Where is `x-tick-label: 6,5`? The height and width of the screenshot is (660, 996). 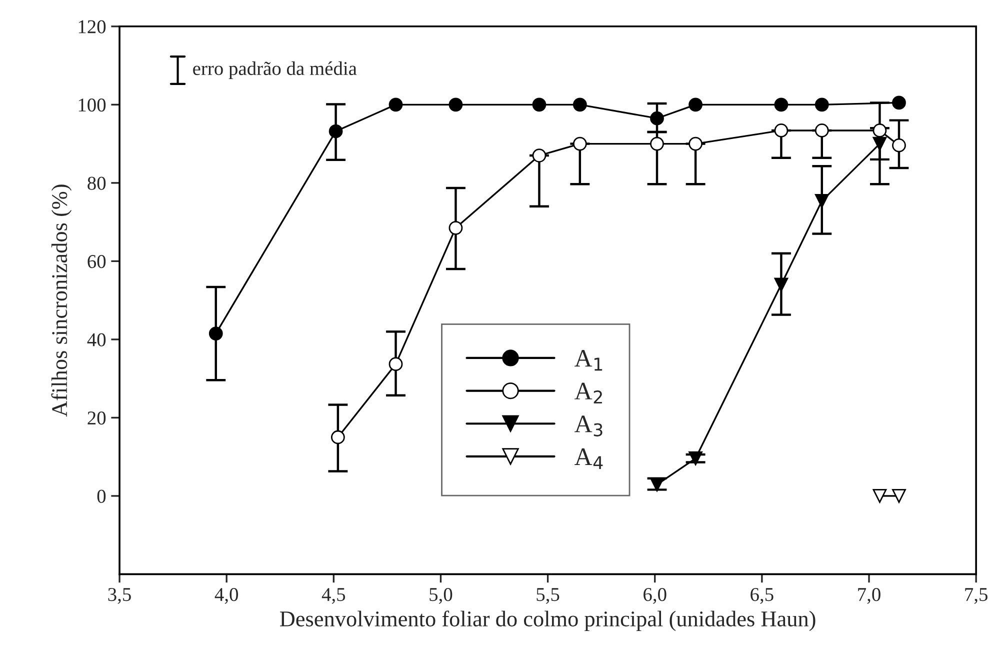 x-tick-label: 6,5 is located at coordinates (762, 596).